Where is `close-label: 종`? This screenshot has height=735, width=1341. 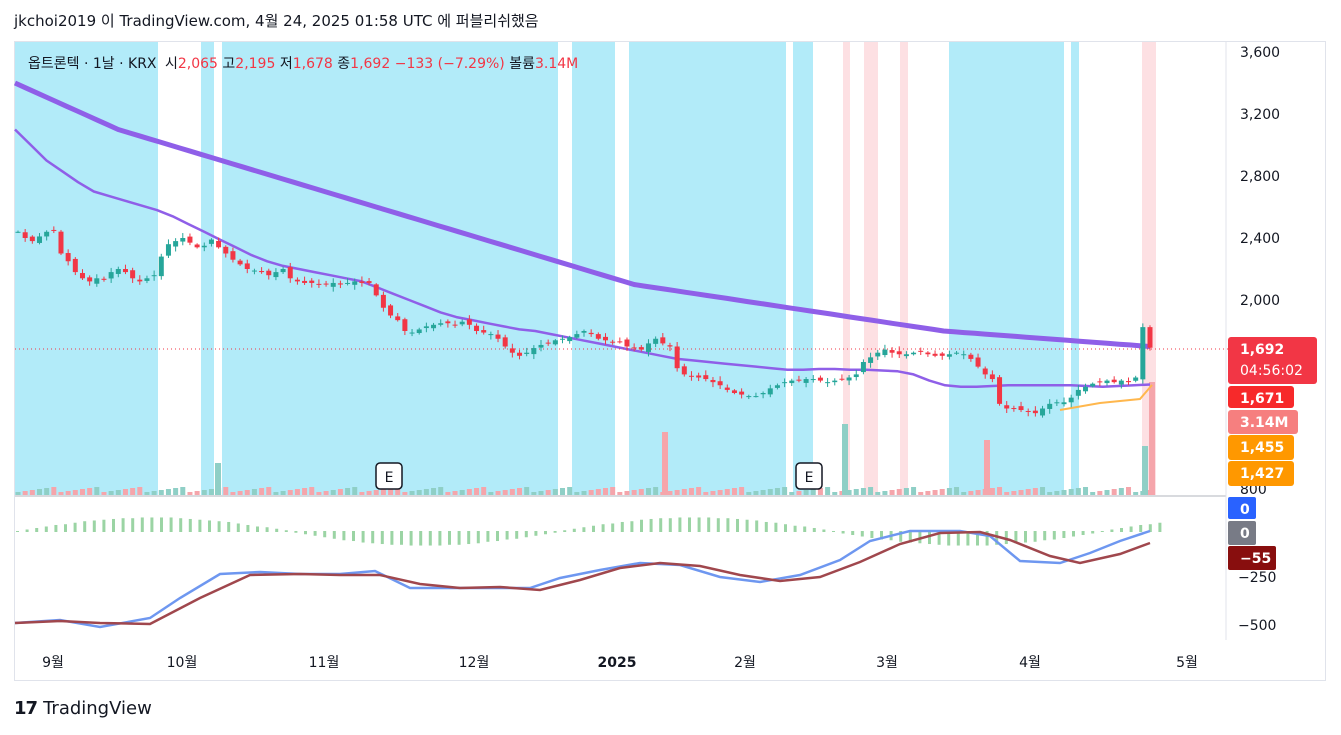 close-label: 종 is located at coordinates (344, 64).